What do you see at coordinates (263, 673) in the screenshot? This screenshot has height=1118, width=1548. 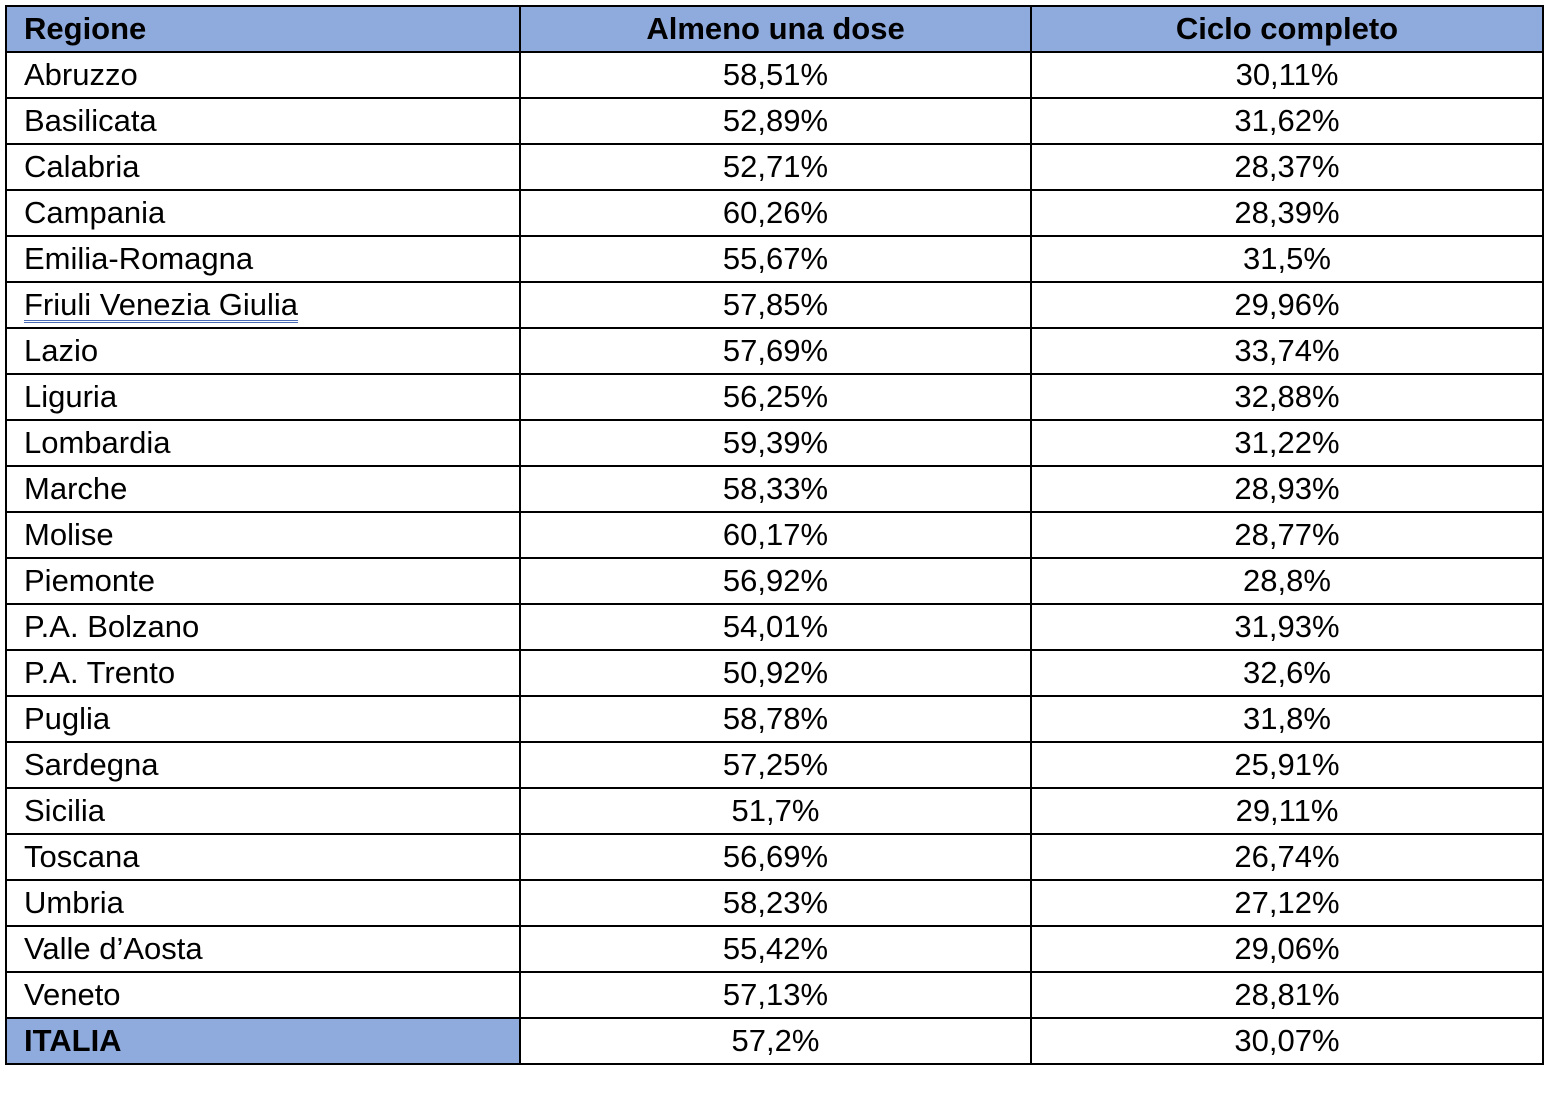 I see `cell-regione: P.A. Trento` at bounding box center [263, 673].